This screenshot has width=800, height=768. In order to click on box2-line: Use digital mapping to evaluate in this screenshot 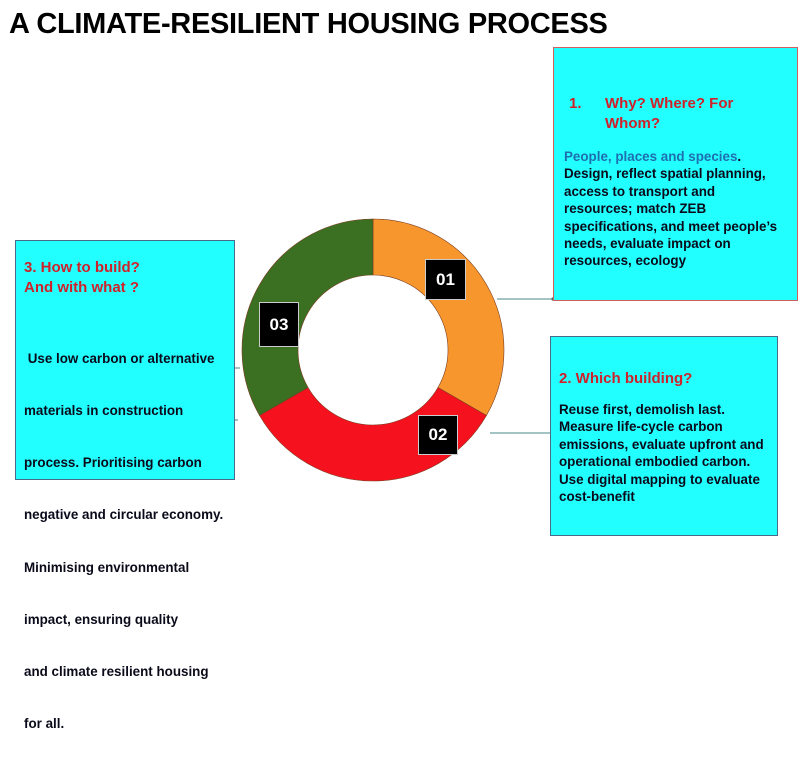, I will do `click(659, 479)`.